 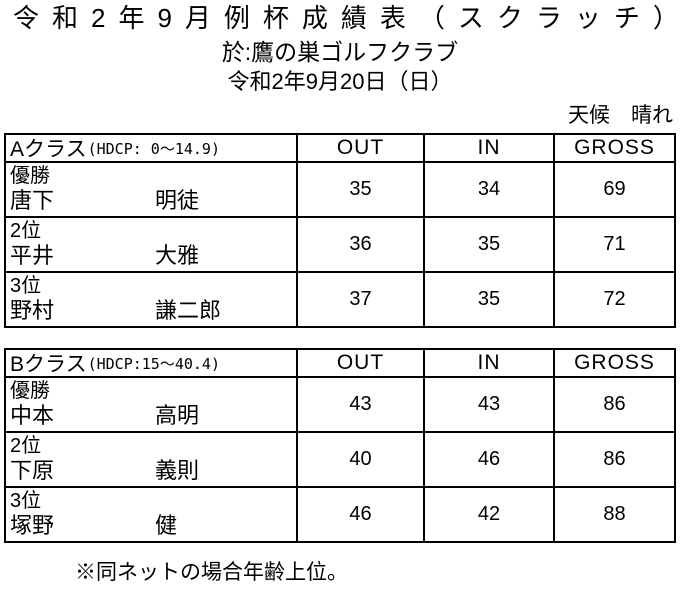 I want to click on class-a-title-cell: Aクラス (HDCP: 0～14.9), so click(x=151, y=148).